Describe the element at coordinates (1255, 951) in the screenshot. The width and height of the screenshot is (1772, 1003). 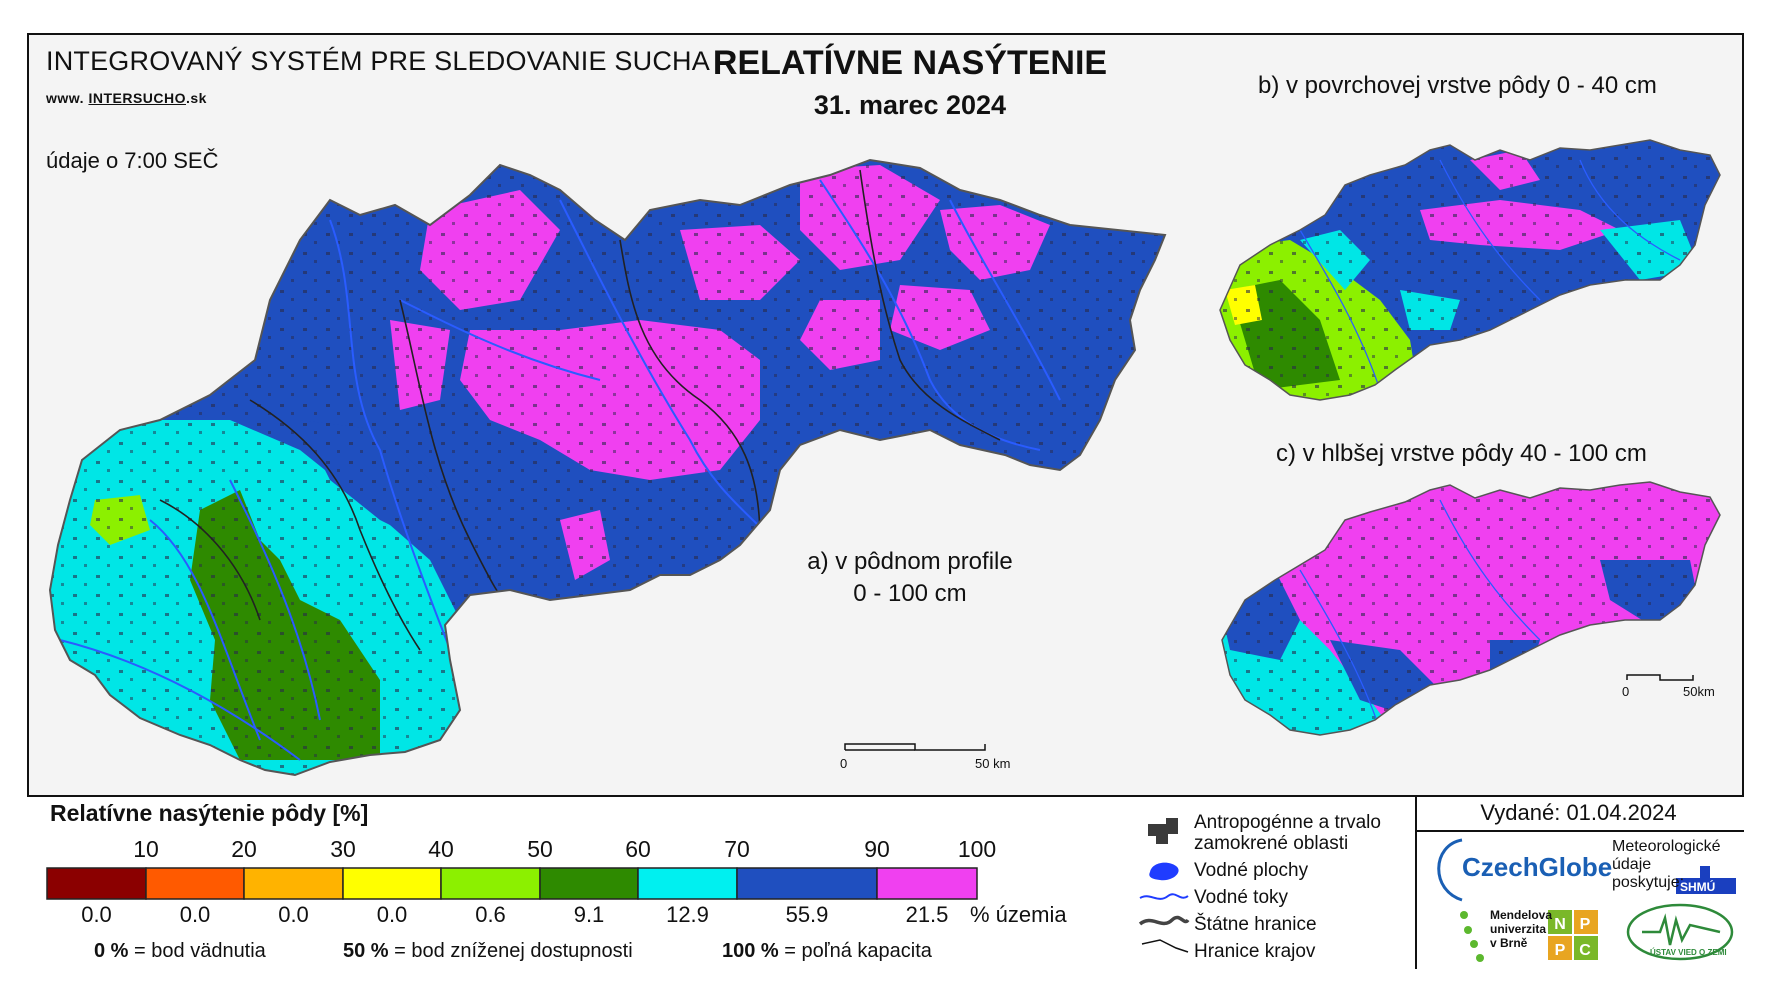
I see `region-border-label: Hranice krajov` at that location.